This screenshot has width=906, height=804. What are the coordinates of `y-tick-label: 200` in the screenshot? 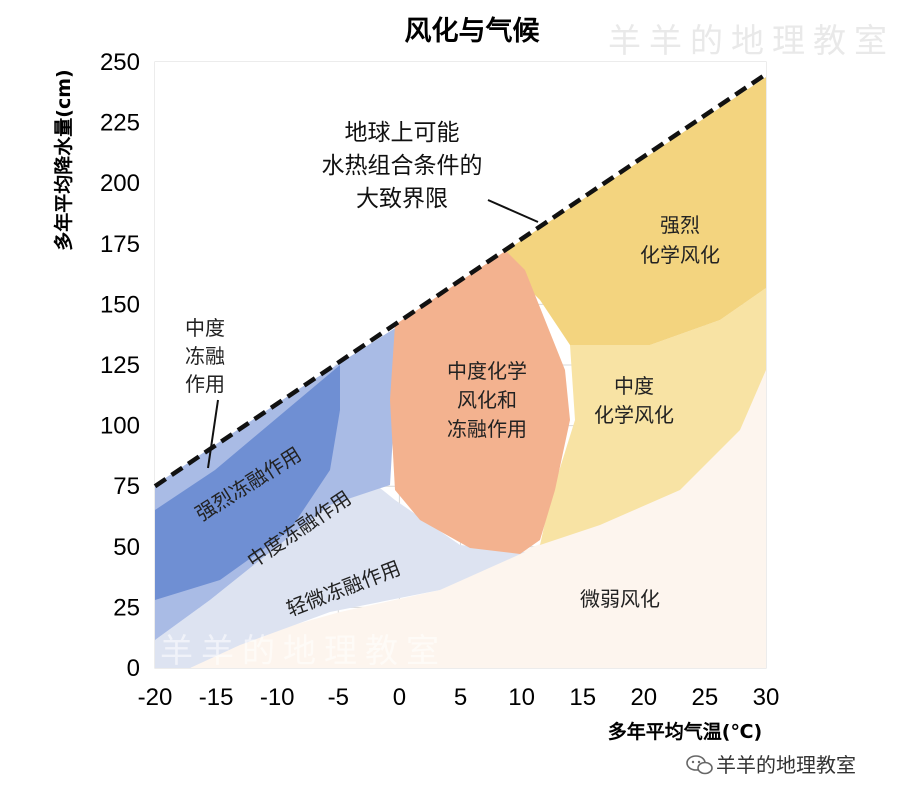 It's located at (120, 183).